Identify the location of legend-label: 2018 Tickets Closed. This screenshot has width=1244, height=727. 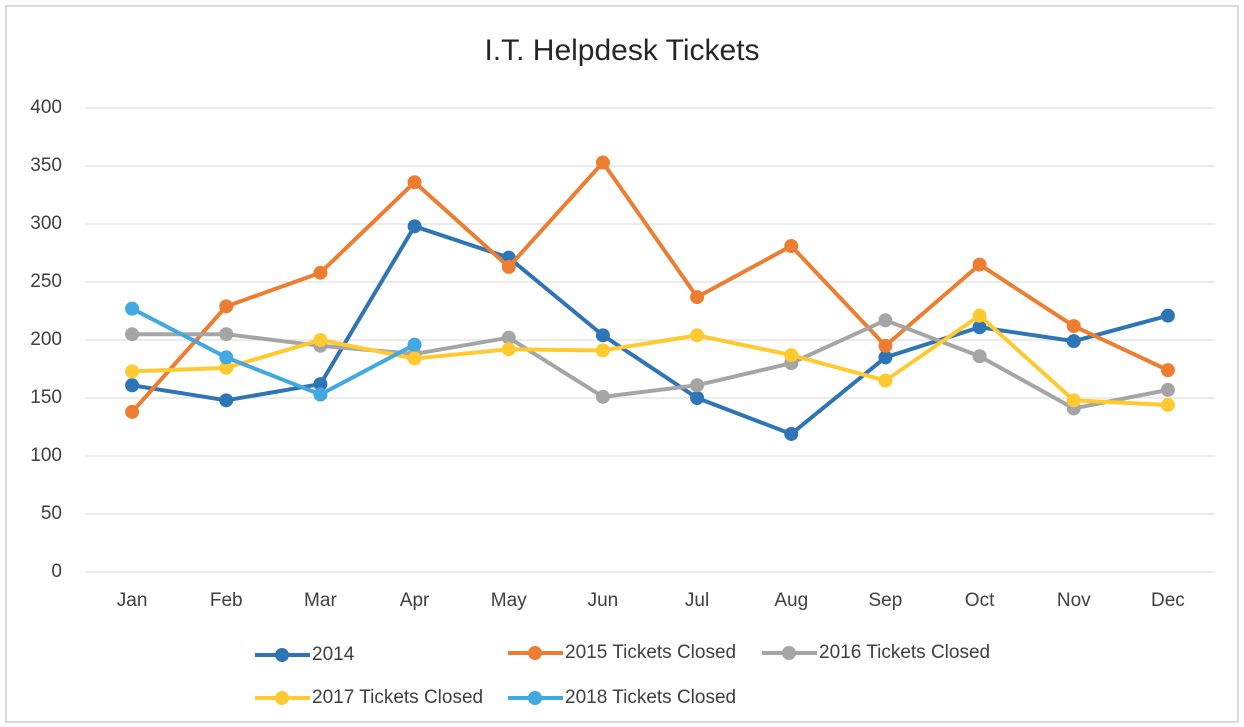
(650, 697).